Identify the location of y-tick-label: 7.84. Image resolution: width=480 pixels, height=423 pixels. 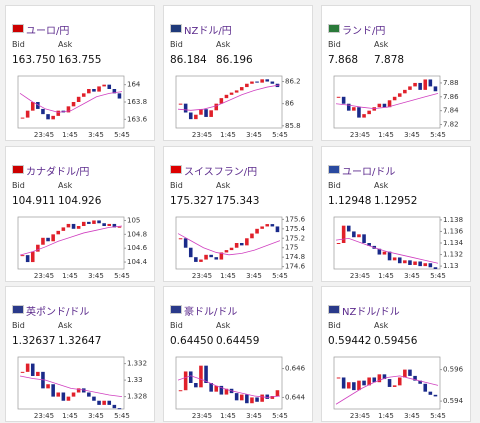
(451, 111).